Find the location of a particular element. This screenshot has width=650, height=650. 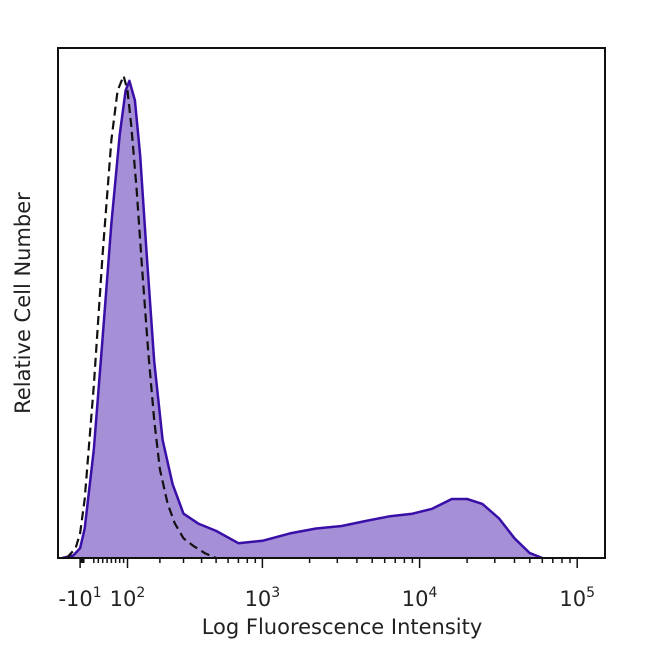

y-axis-label: Relative Cell Number is located at coordinates (23, 303).